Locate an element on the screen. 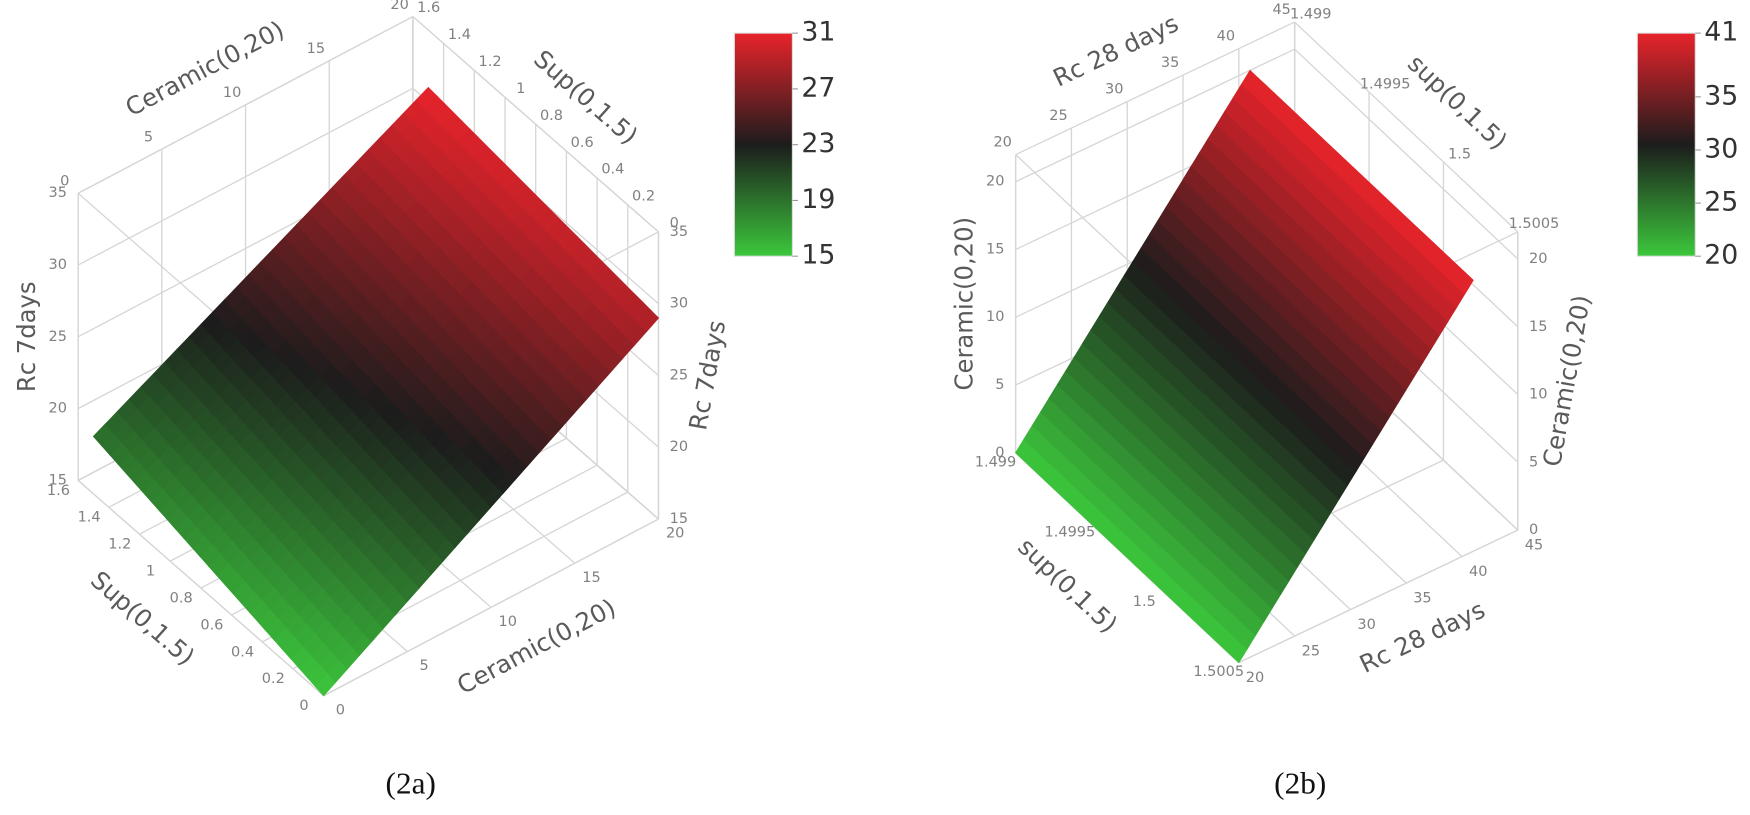  colorbar-tick-label: 23 is located at coordinates (818, 143).